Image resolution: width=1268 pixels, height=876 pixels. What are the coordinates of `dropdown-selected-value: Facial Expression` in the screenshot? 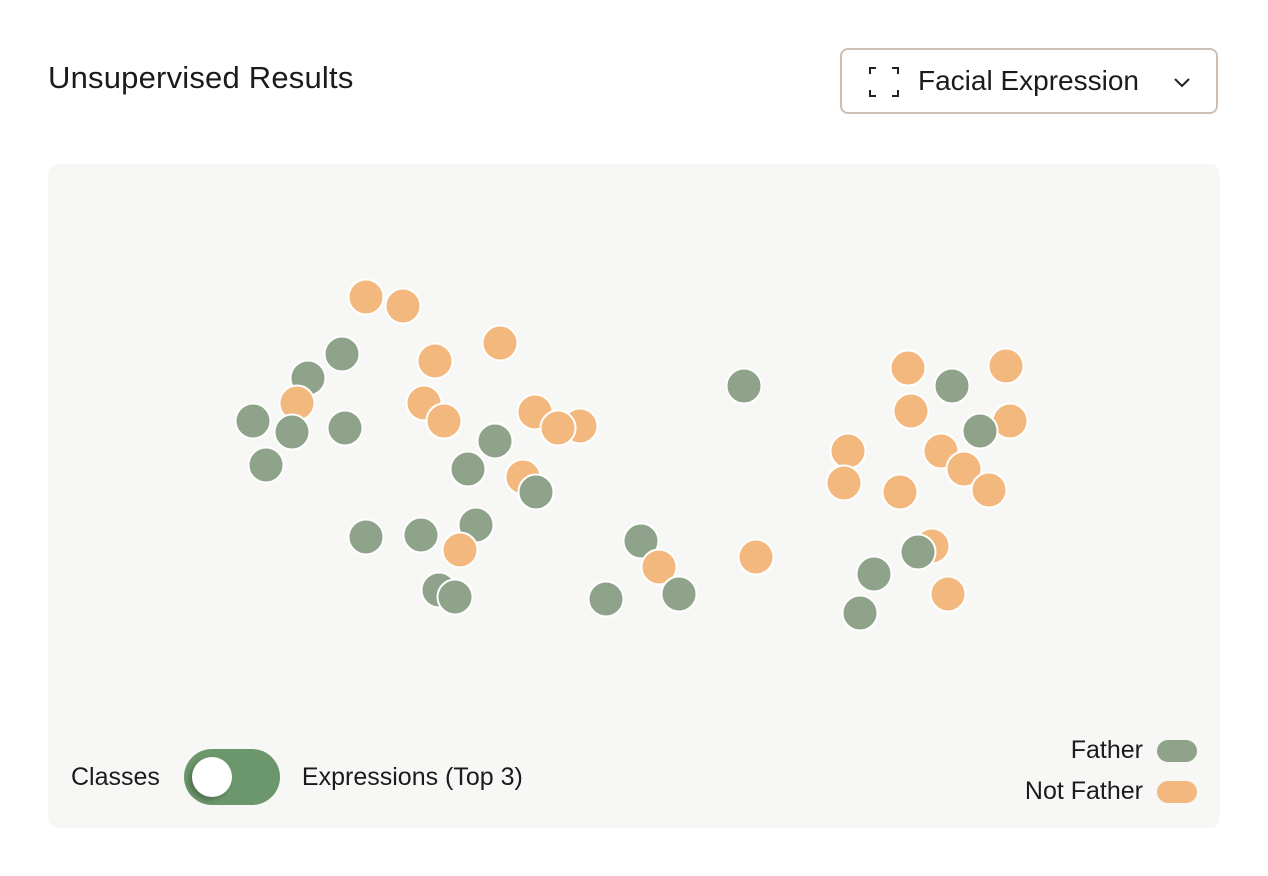 It's located at (1028, 80).